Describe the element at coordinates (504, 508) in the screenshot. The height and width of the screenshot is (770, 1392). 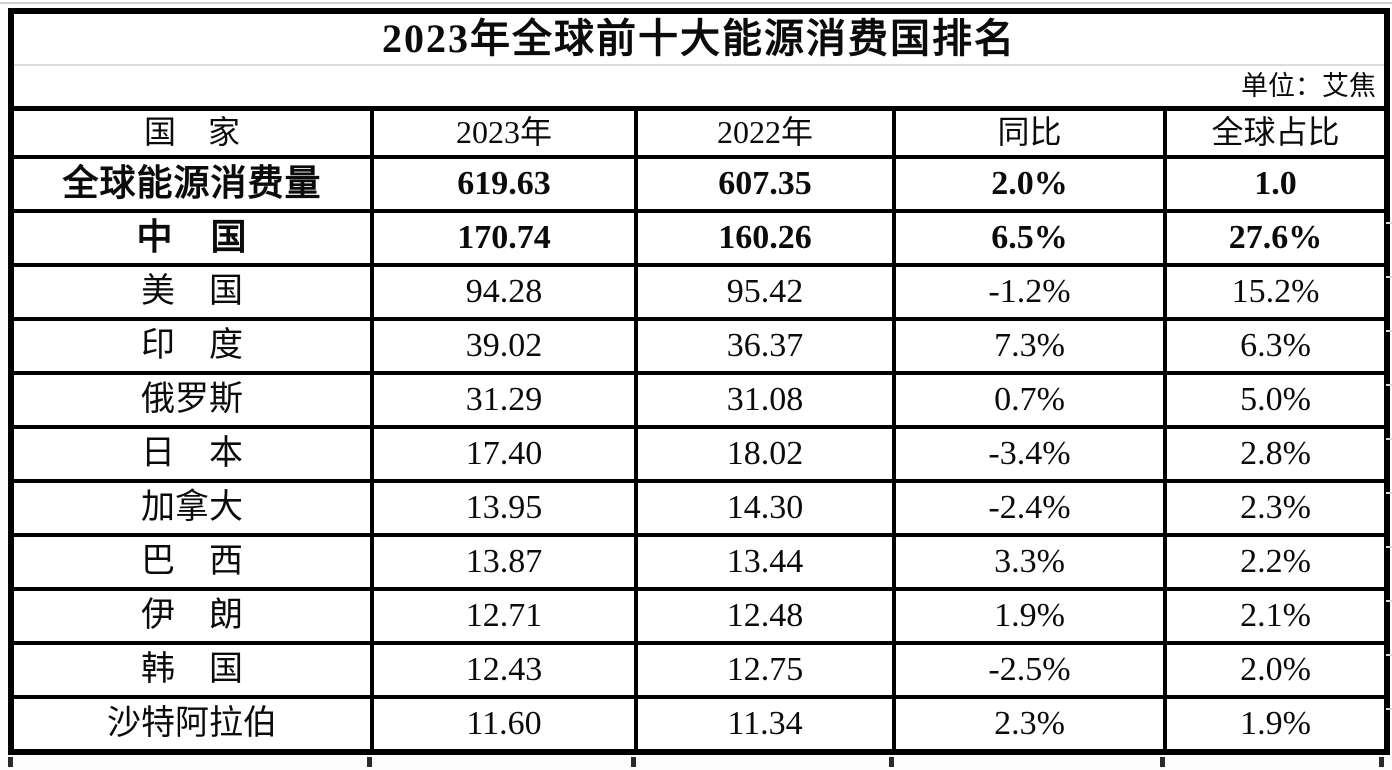
I see `value-2023-cell: 13.95` at that location.